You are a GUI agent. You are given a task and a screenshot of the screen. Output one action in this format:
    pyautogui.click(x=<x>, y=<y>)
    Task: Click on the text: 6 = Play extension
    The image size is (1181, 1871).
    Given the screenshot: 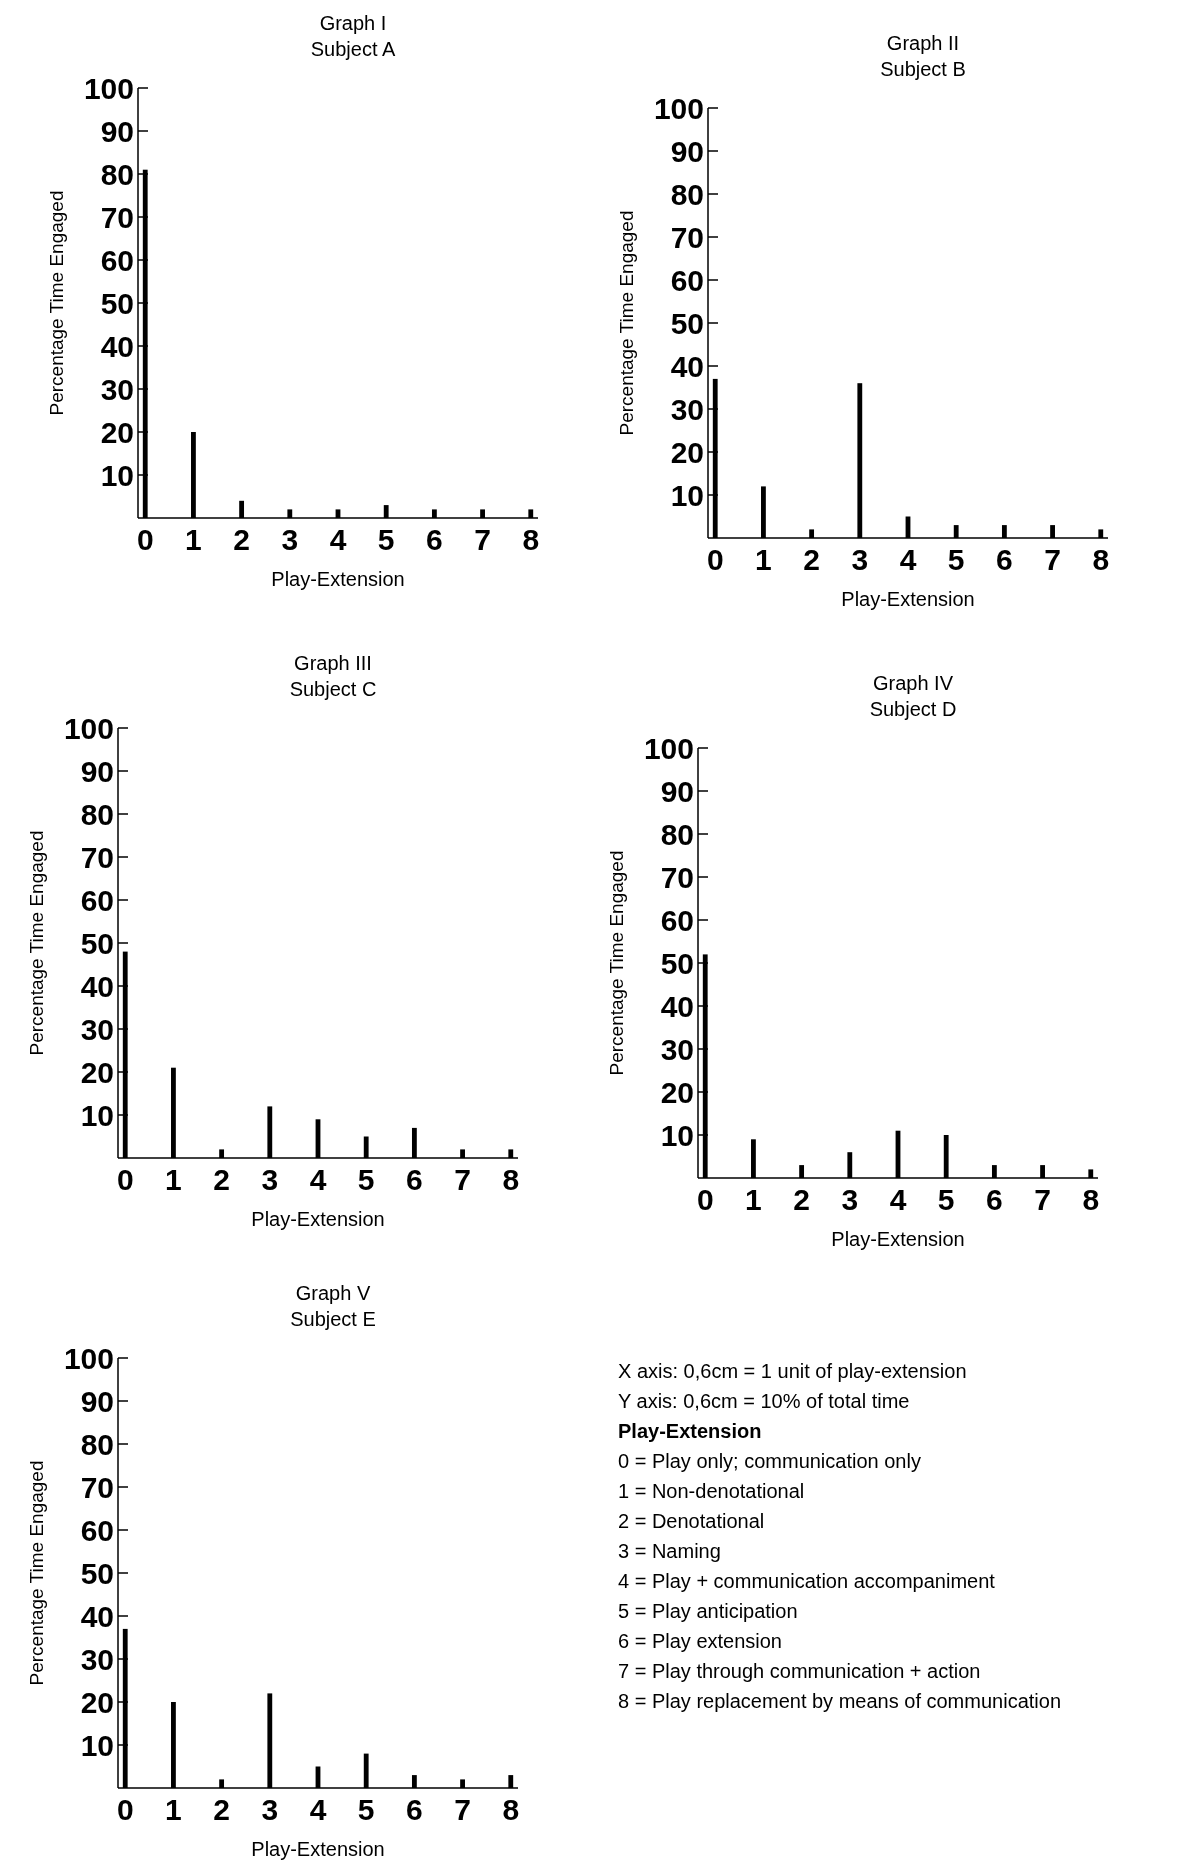 What is the action you would take?
    pyautogui.click(x=700, y=1641)
    